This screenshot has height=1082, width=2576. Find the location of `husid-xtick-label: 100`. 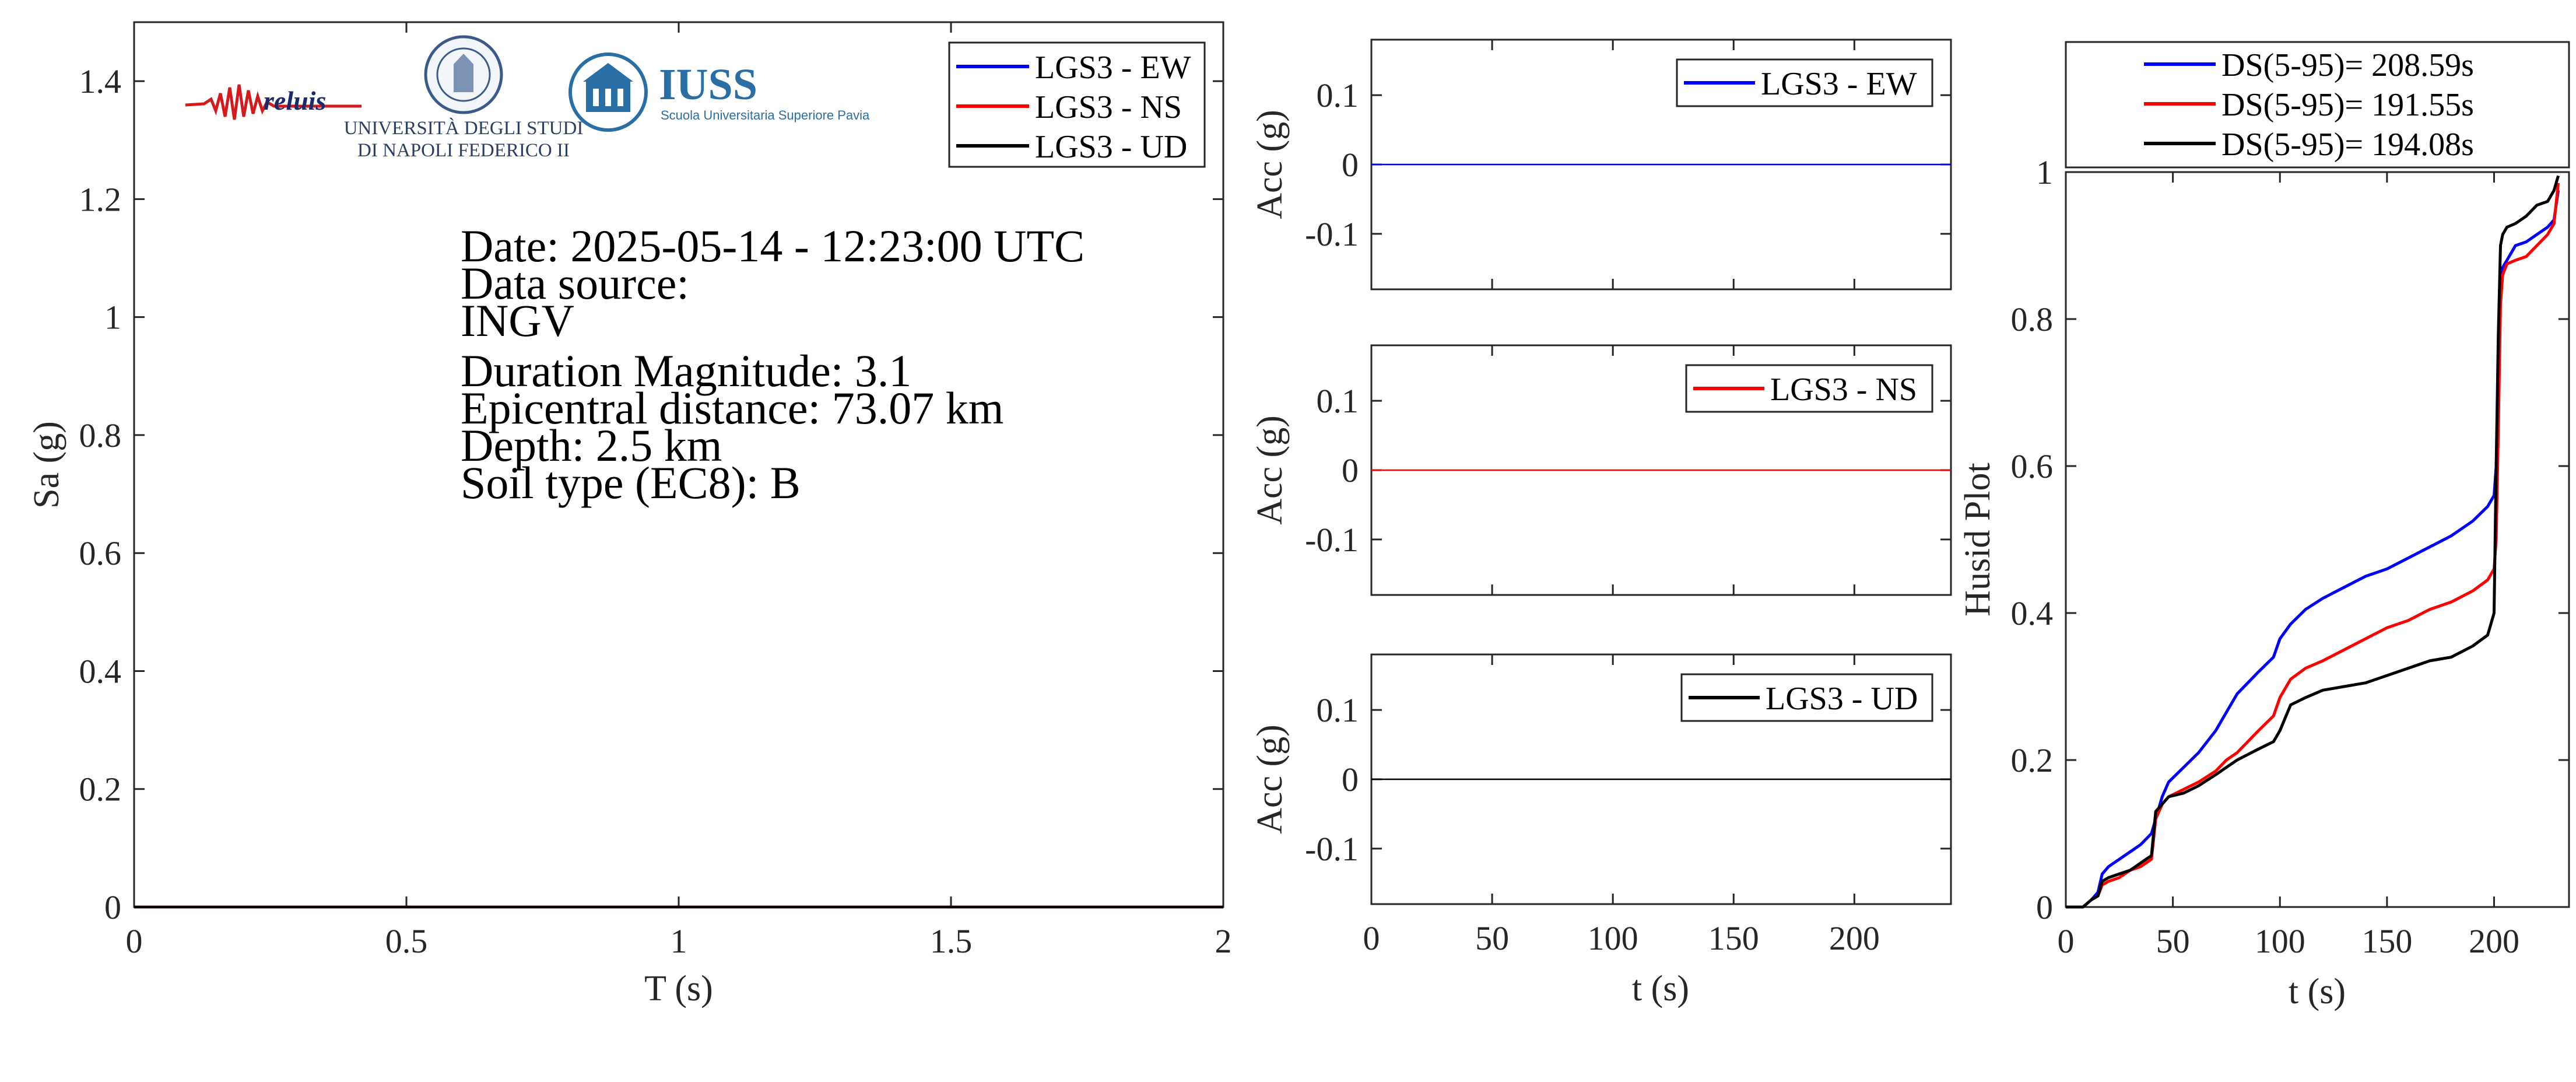

husid-xtick-label: 100 is located at coordinates (2280, 941).